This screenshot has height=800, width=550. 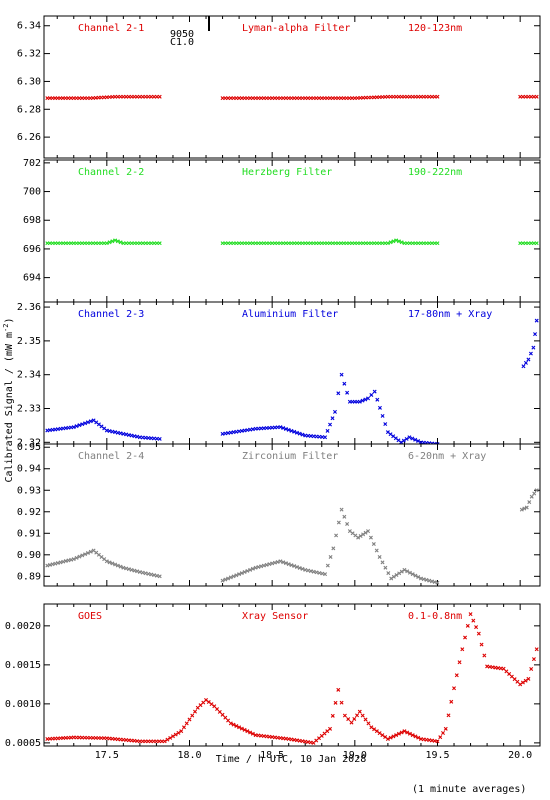 What do you see at coordinates (32, 278) in the screenshot?
I see `y-tick-label: 694` at bounding box center [32, 278].